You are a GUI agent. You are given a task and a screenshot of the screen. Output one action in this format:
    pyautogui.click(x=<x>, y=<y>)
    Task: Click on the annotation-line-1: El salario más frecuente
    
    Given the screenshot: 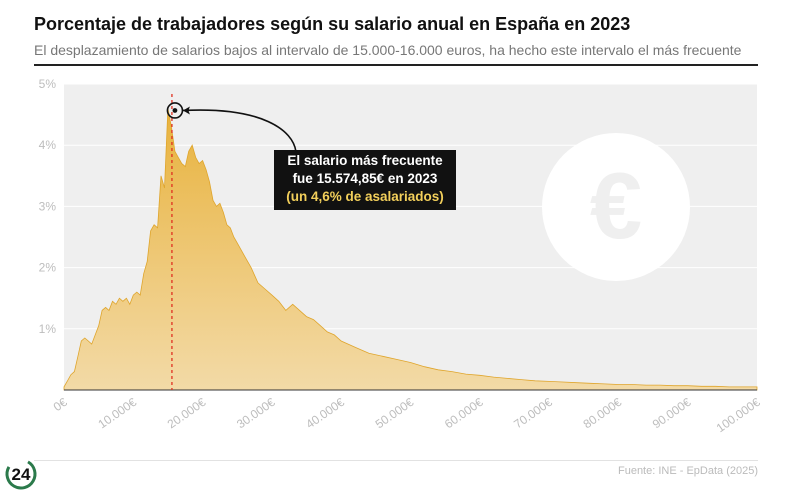 What is the action you would take?
    pyautogui.click(x=365, y=160)
    